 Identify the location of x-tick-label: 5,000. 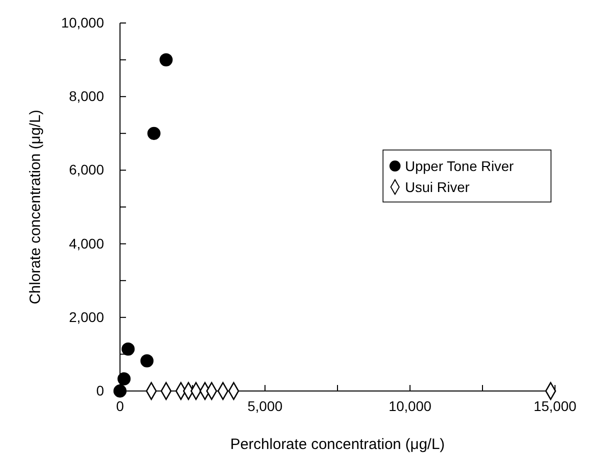
(265, 406).